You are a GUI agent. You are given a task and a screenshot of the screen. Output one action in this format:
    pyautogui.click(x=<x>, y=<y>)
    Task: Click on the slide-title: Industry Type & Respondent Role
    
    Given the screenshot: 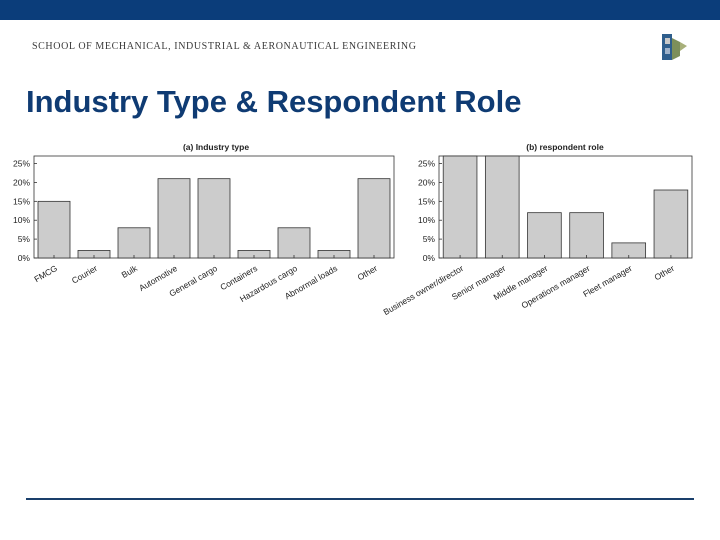 What is the action you would take?
    pyautogui.click(x=274, y=101)
    